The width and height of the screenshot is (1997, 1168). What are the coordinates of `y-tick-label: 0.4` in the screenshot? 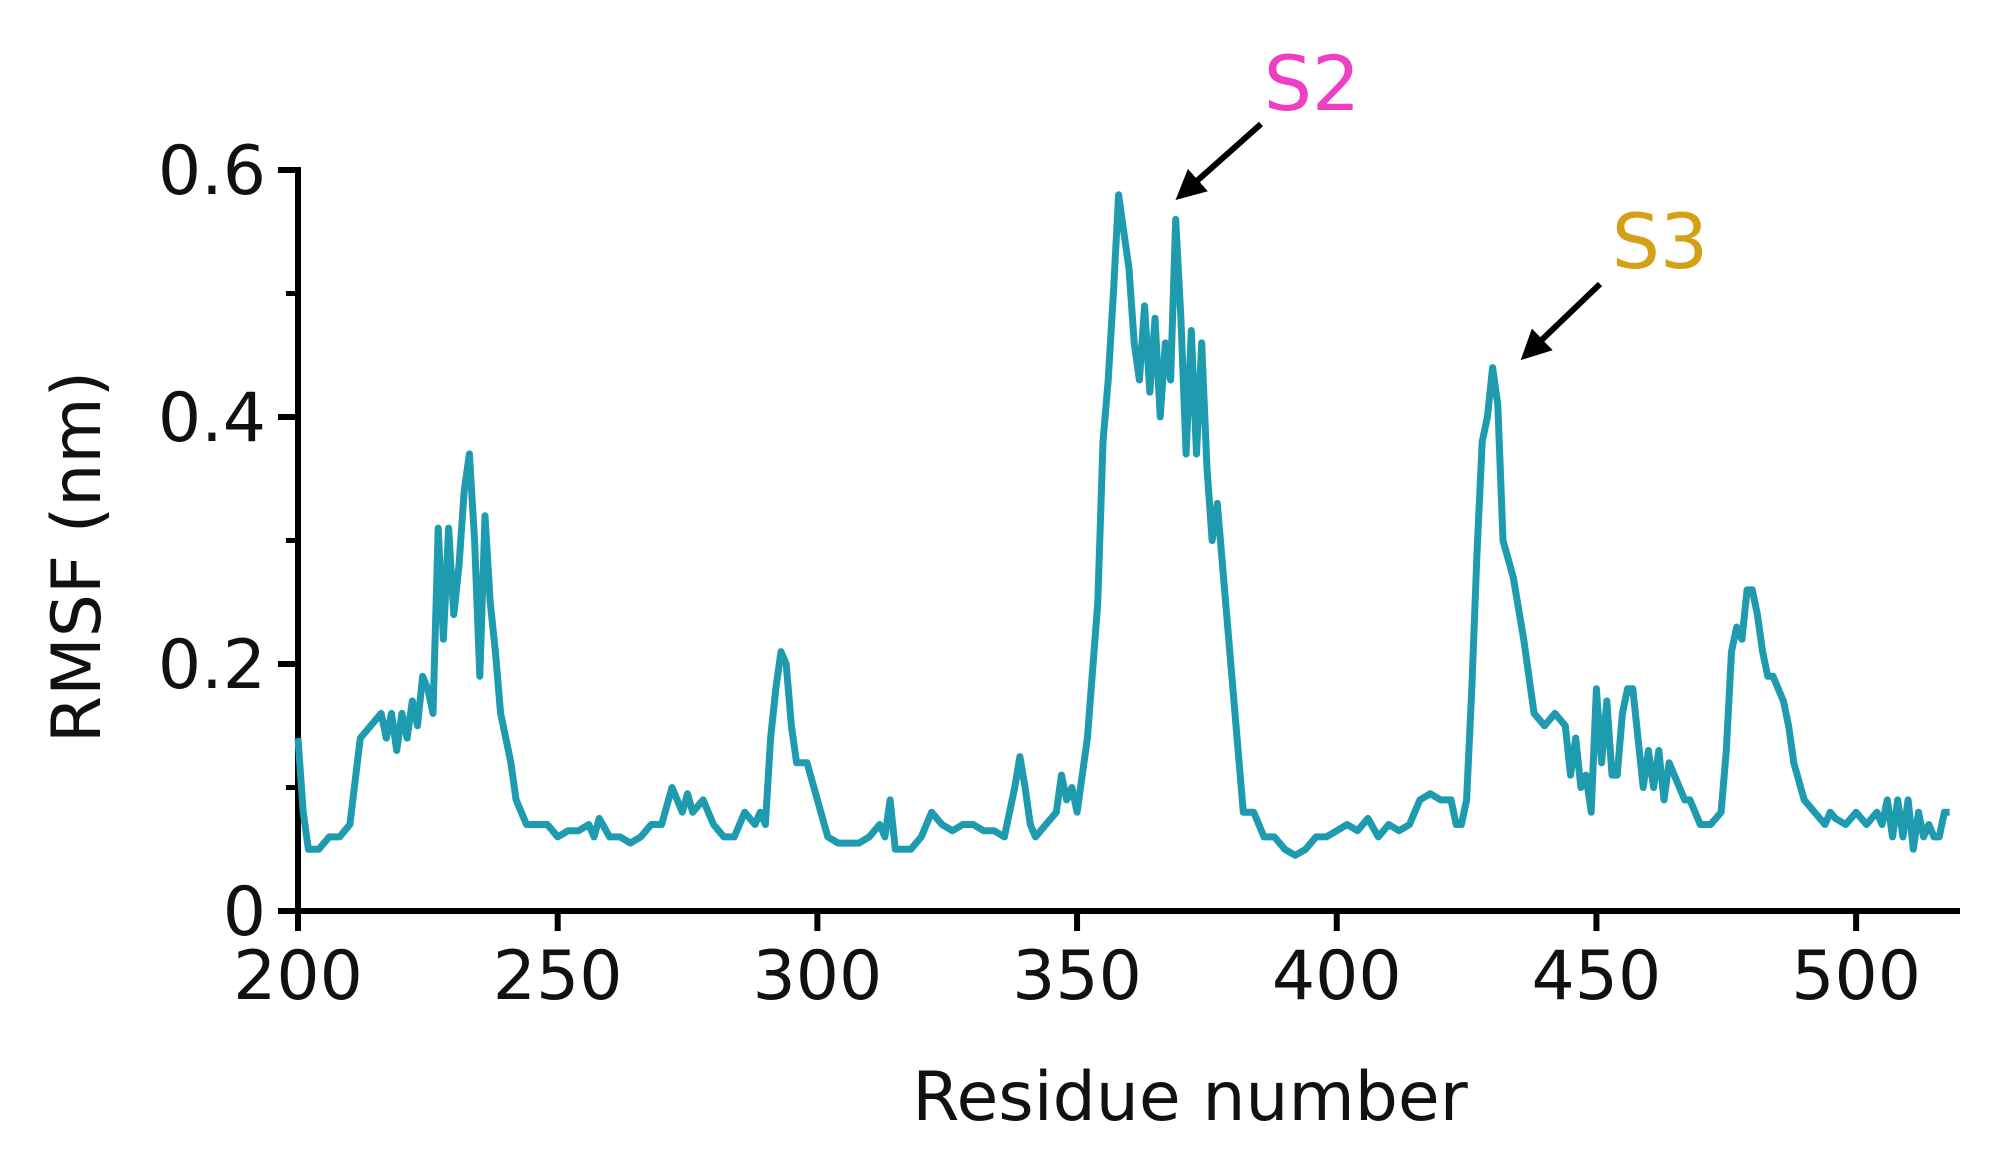 It's located at (212, 418).